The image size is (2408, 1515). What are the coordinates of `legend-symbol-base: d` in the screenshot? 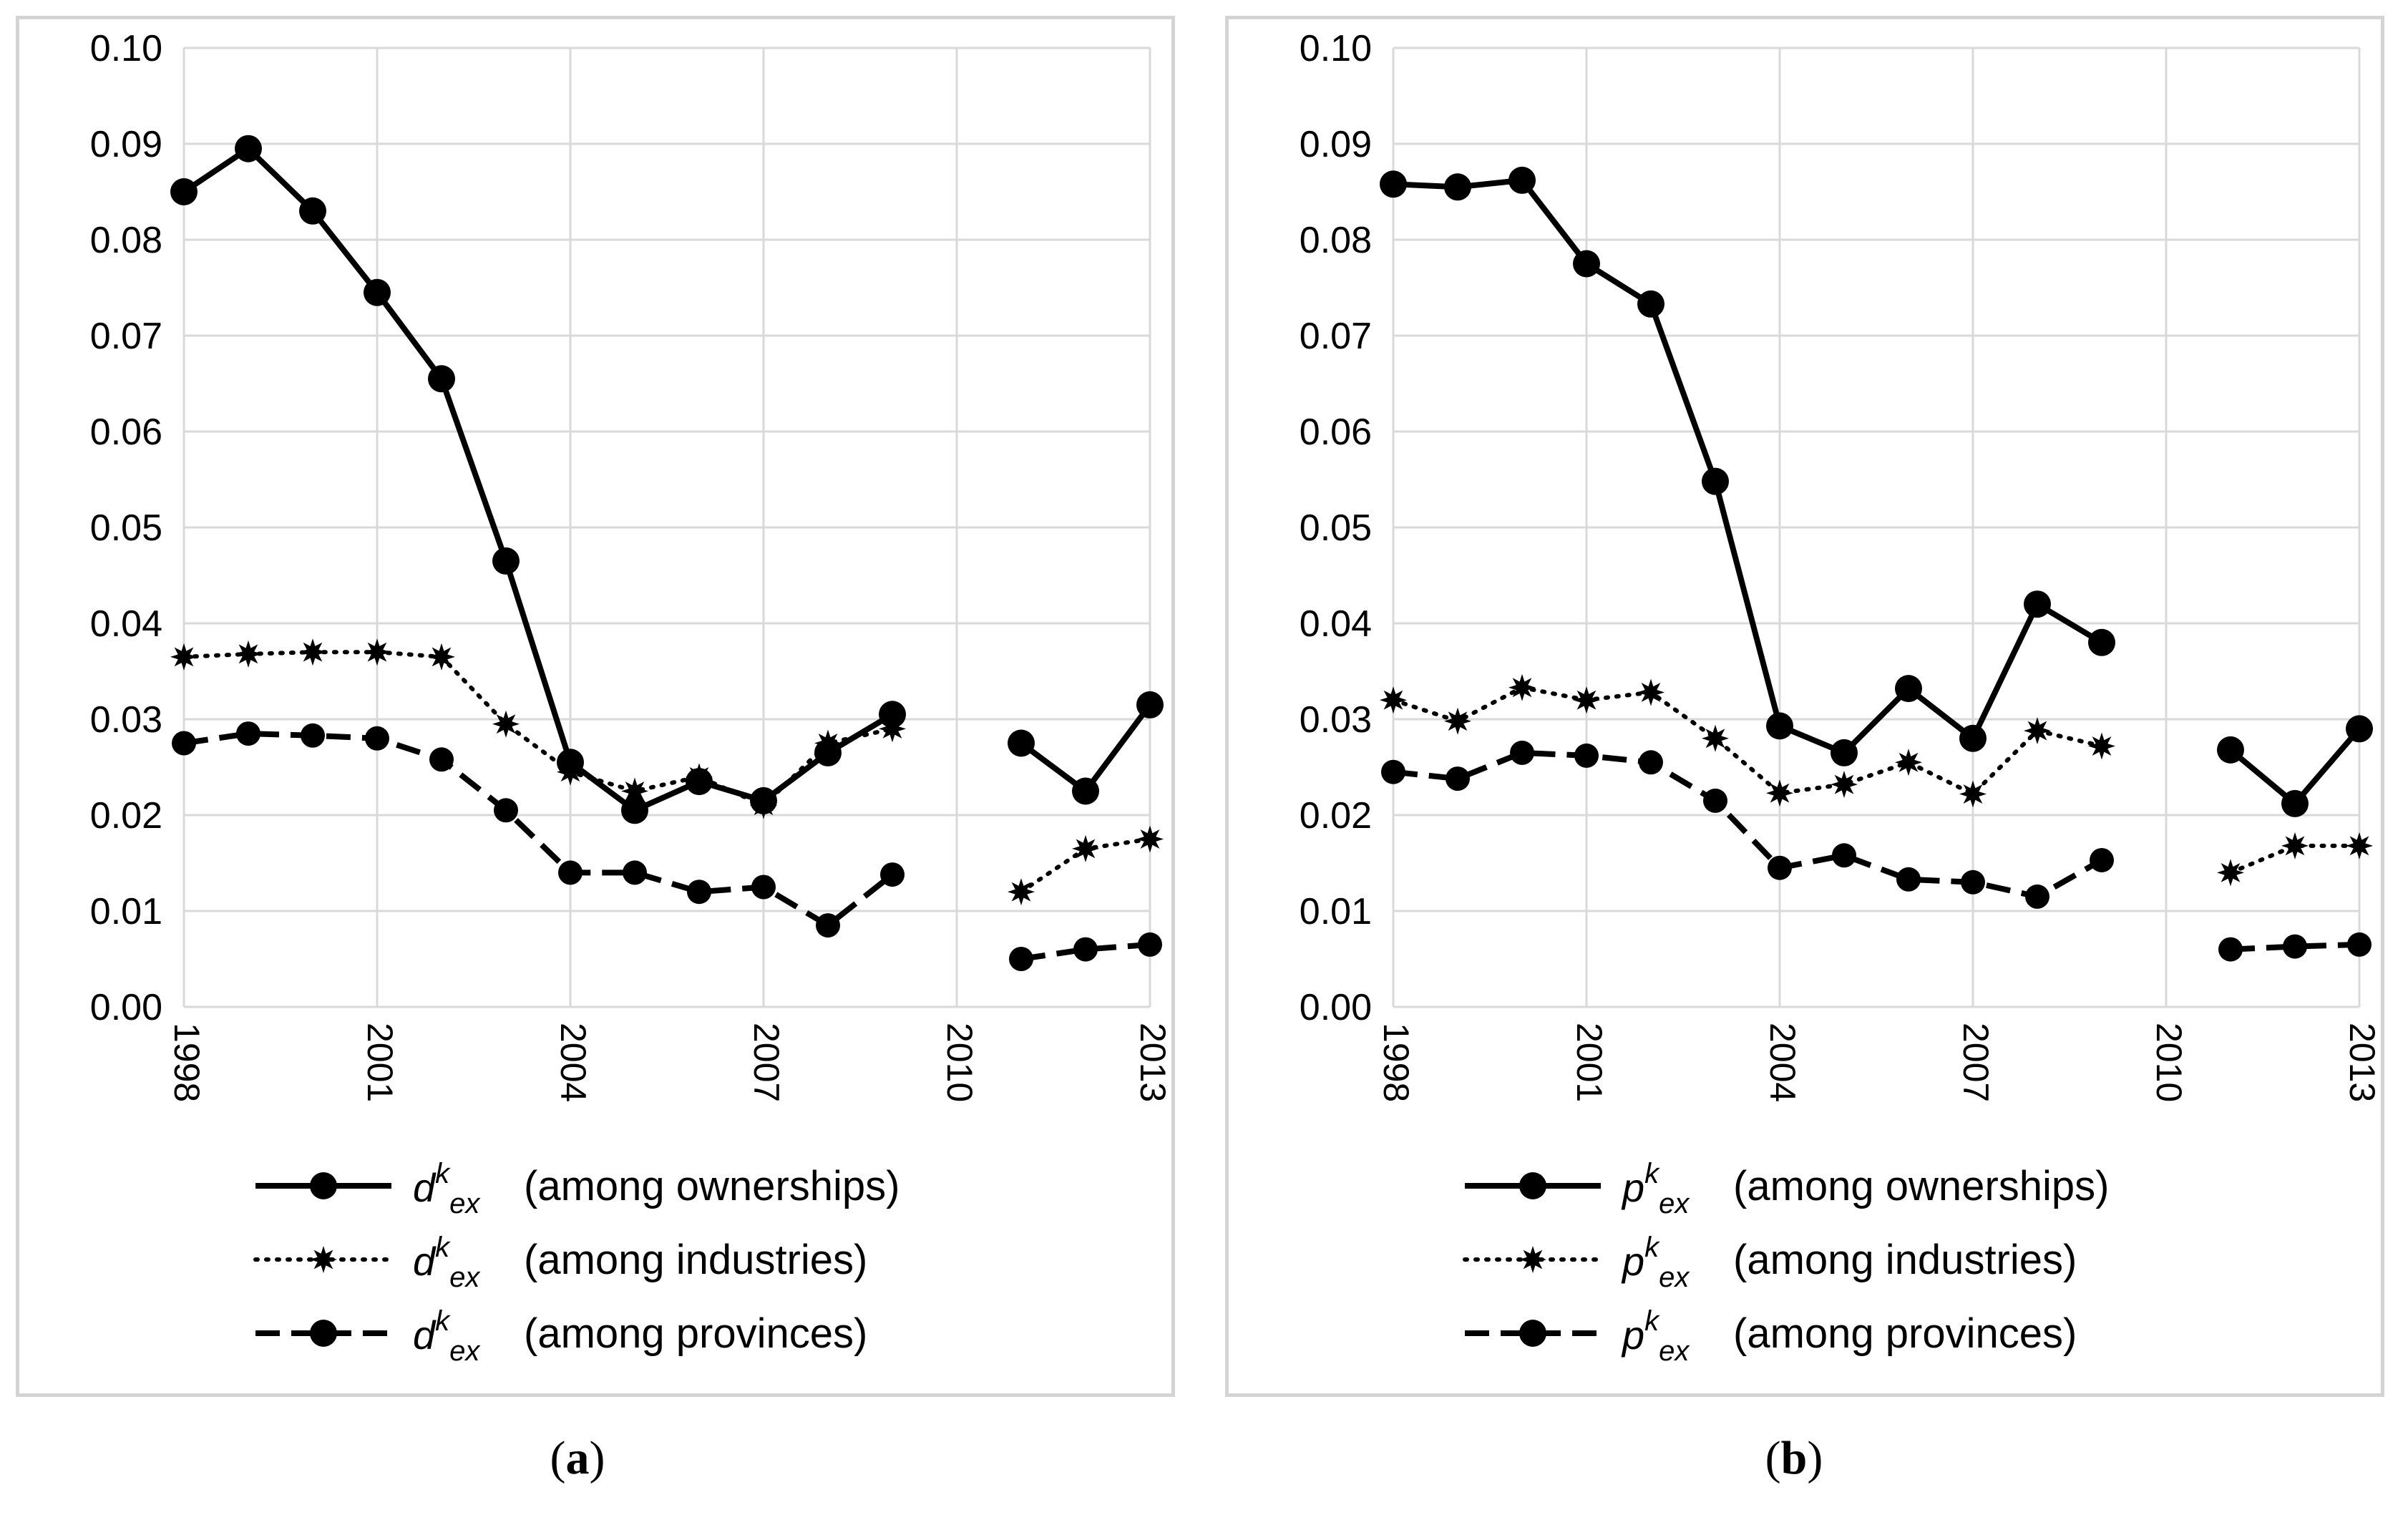 It's located at (425, 1187).